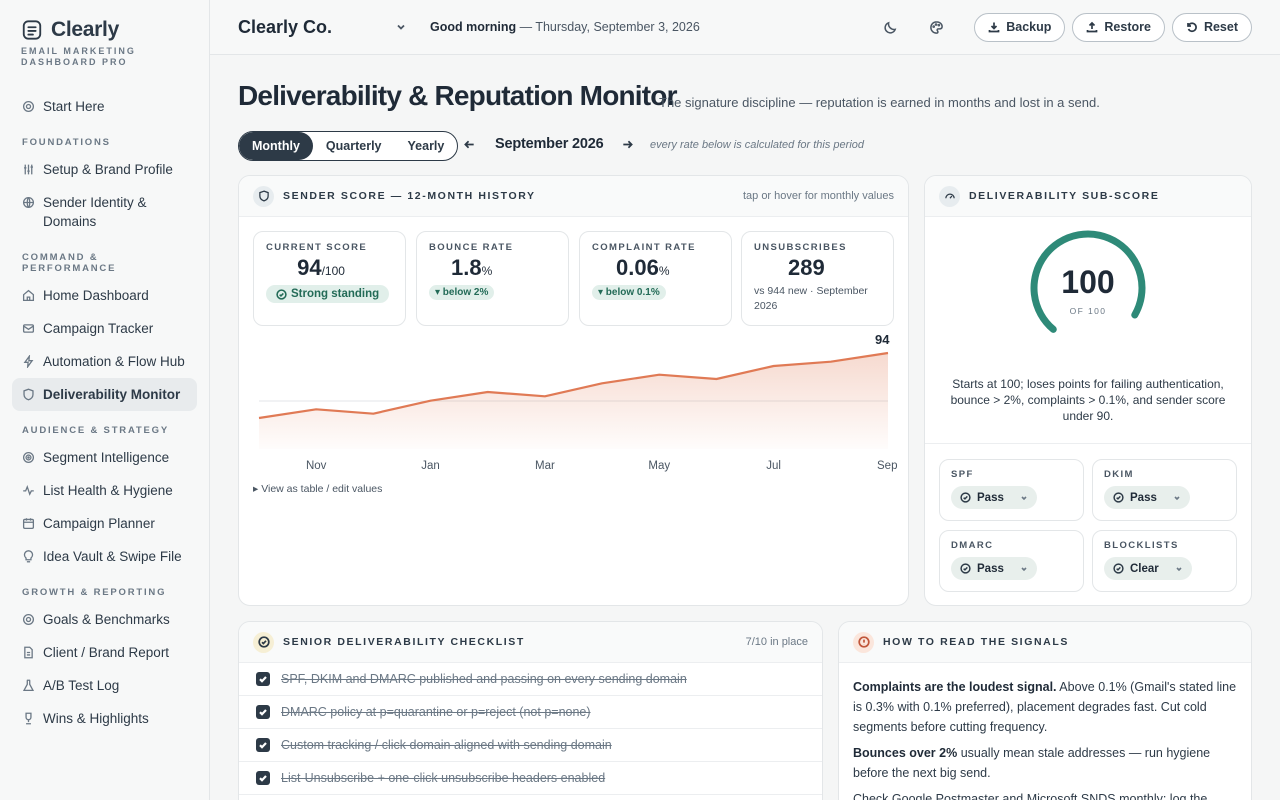 This screenshot has height=800, width=1280. I want to click on stat-label: CURRENT SCORE, so click(317, 247).